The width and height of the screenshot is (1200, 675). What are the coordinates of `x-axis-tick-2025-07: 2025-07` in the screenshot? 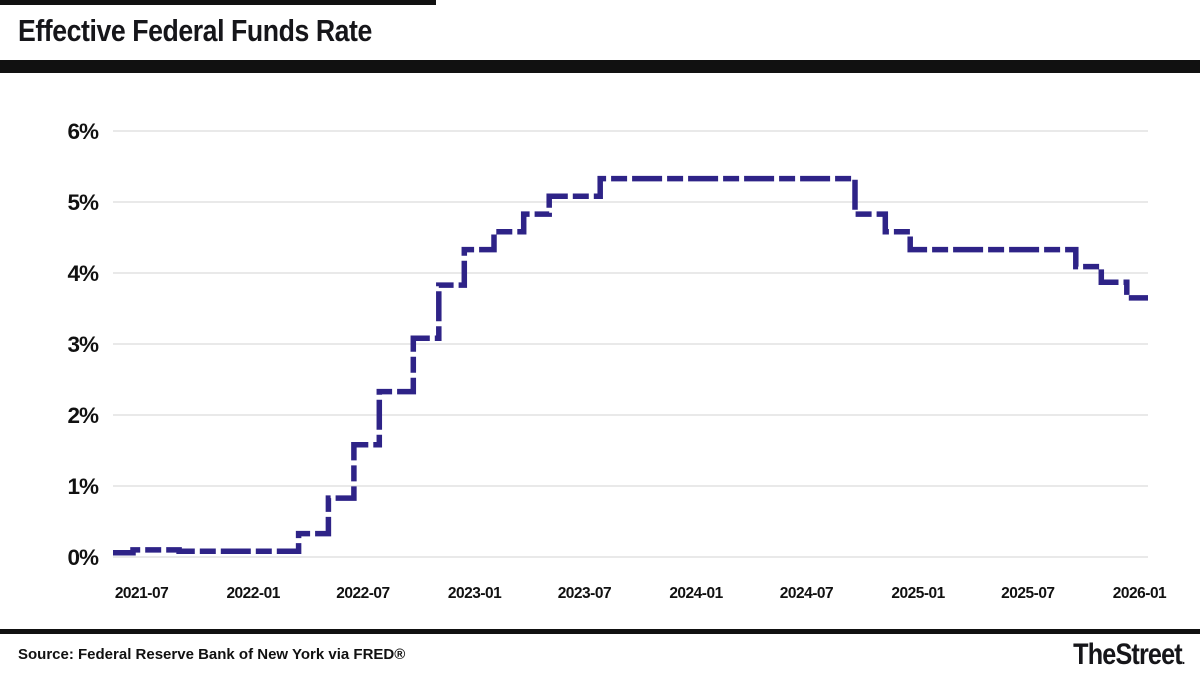 It's located at (1027, 593).